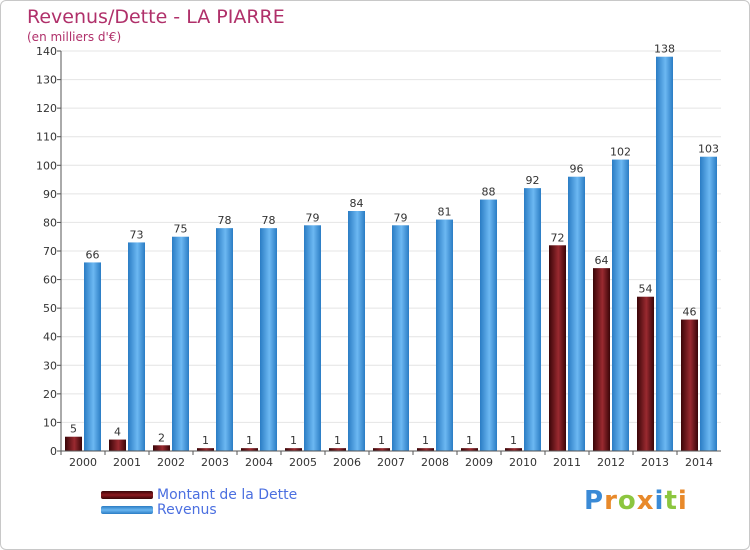 The height and width of the screenshot is (550, 750). Describe the element at coordinates (187, 510) in the screenshot. I see `legend-label-revenus: Revenus` at that location.